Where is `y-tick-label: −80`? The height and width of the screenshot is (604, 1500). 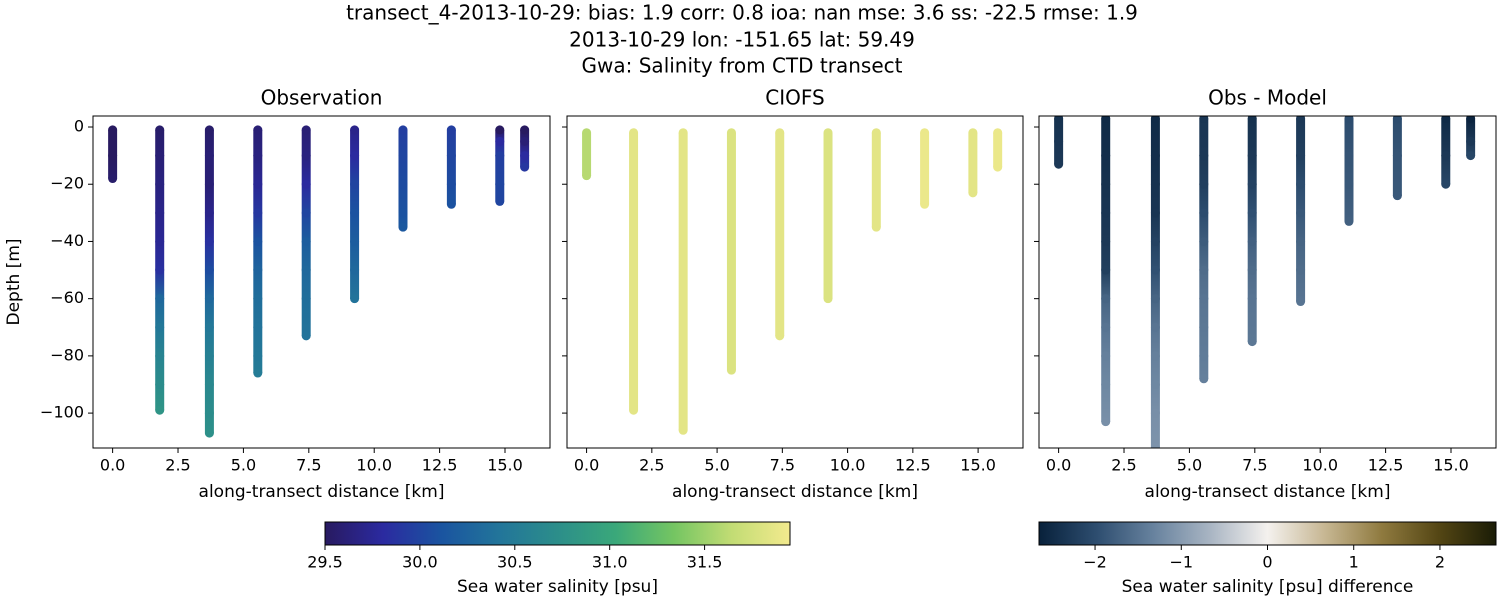 y-tick-label: −80 is located at coordinates (67, 354).